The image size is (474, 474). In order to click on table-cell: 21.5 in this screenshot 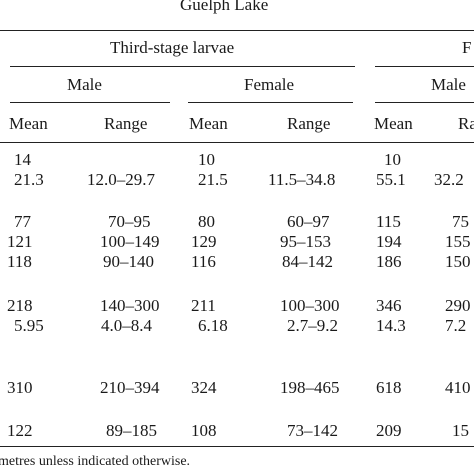, I will do `click(213, 179)`.